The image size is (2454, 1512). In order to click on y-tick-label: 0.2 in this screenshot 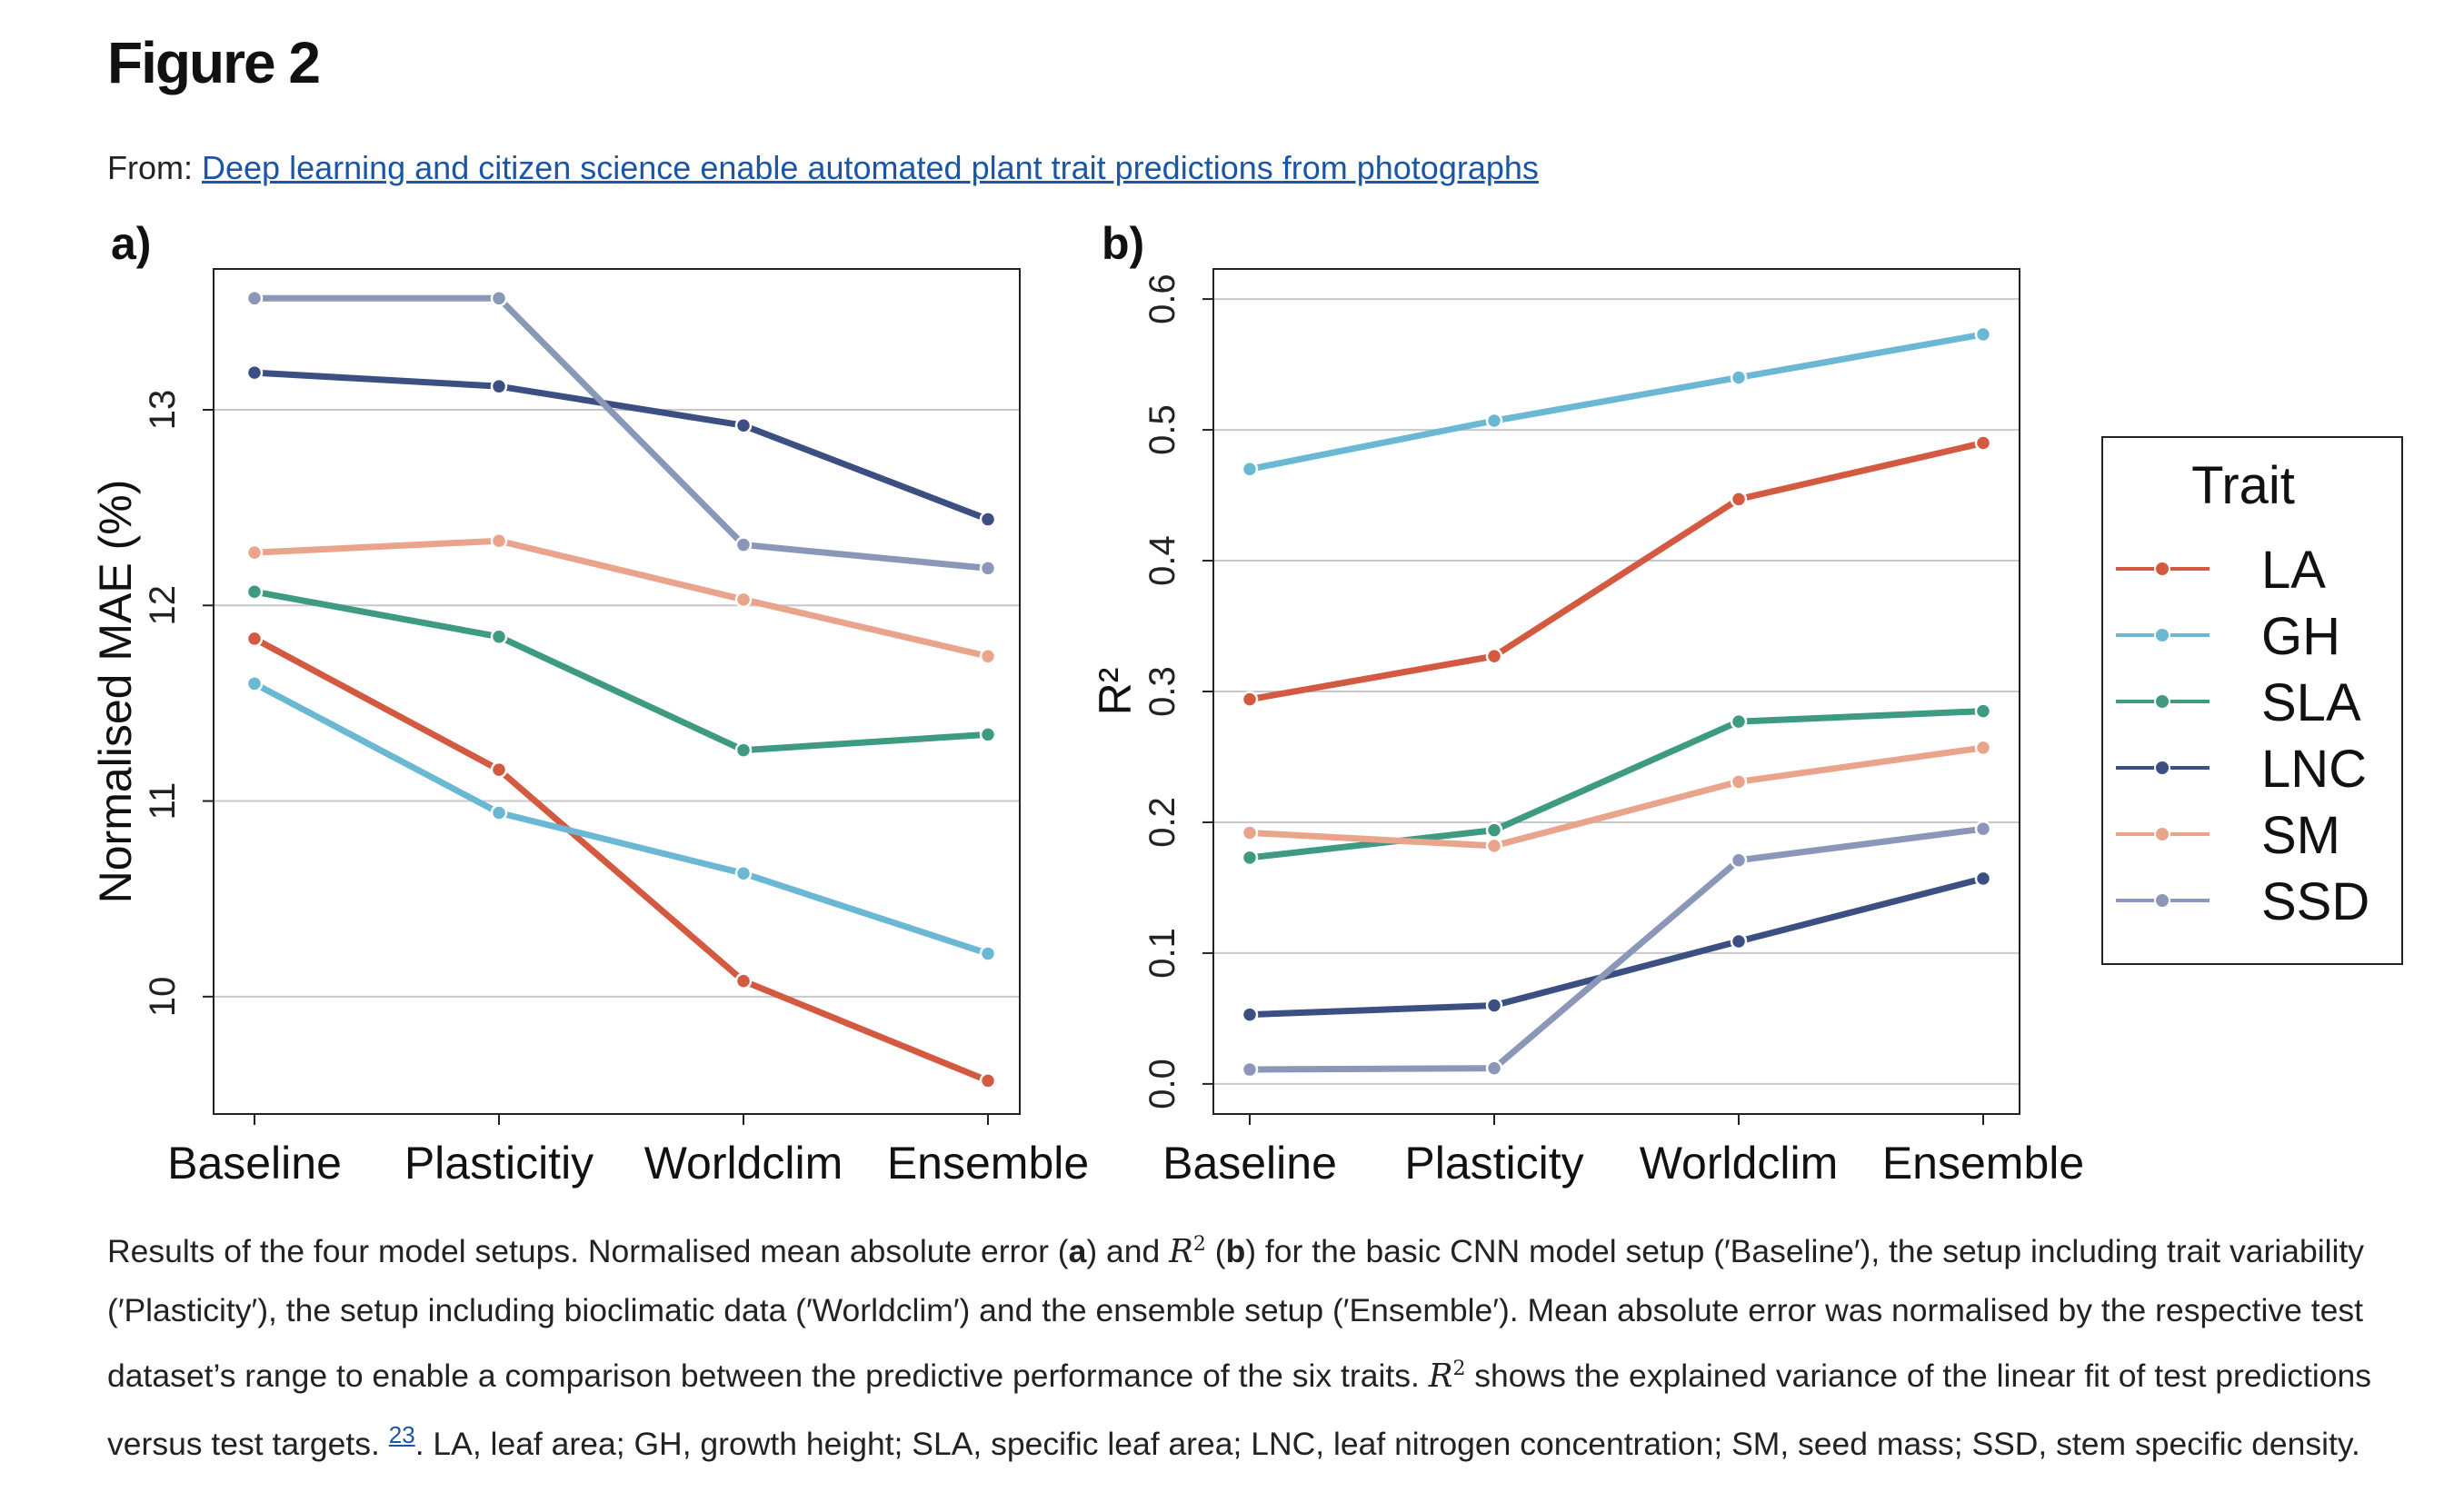, I will do `click(1162, 822)`.